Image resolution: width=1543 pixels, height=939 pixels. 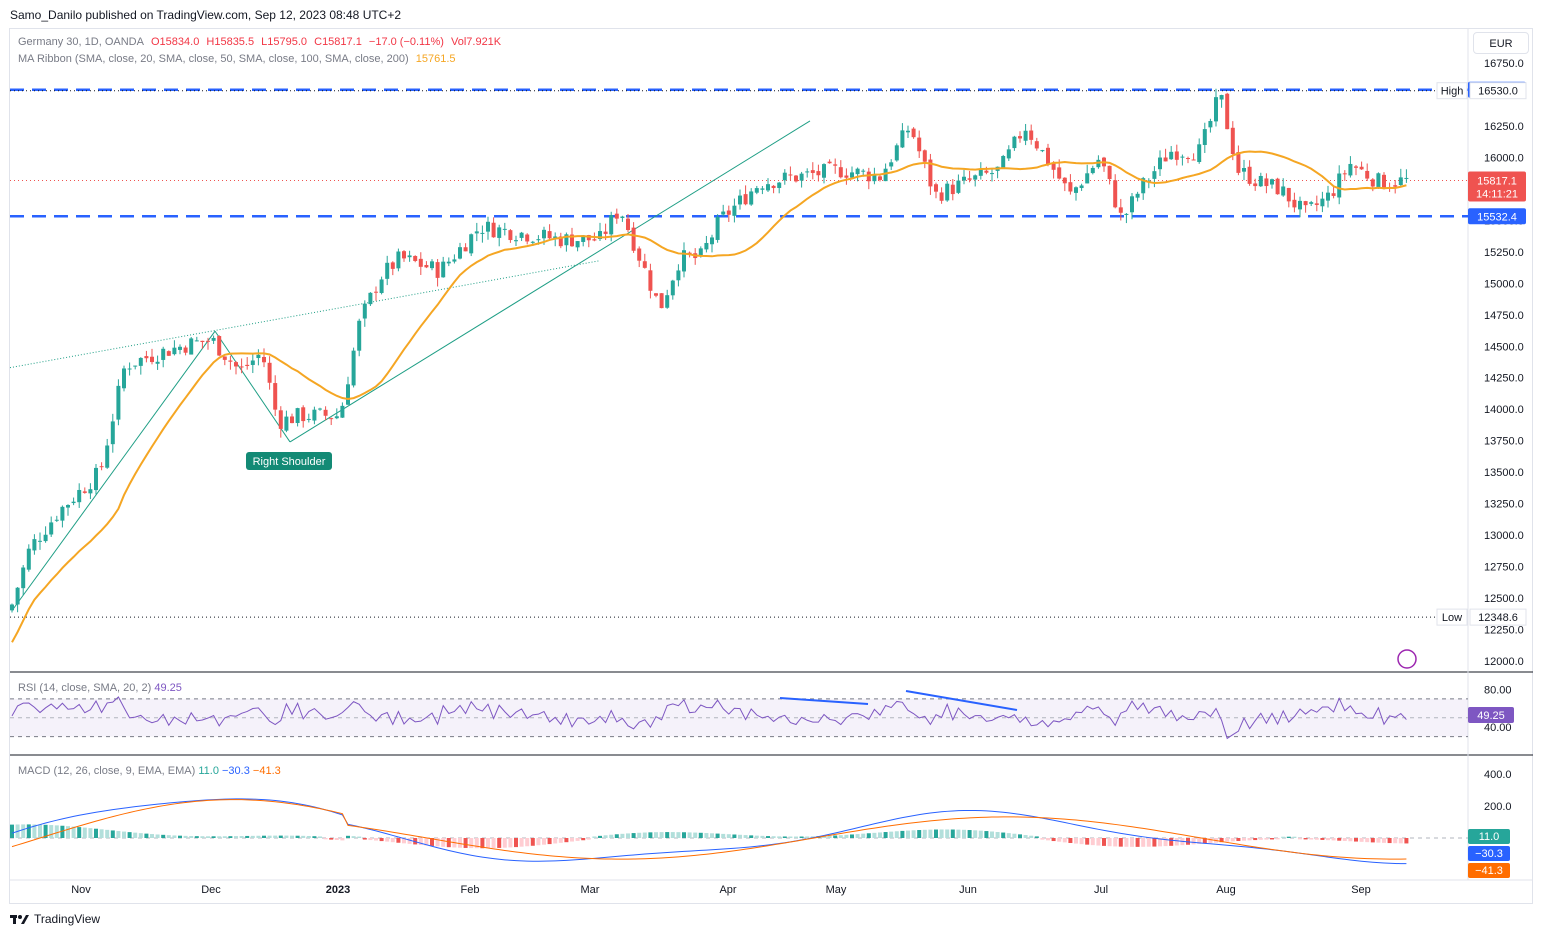 I want to click on macd-value-label: −30.3, so click(x=1489, y=854).